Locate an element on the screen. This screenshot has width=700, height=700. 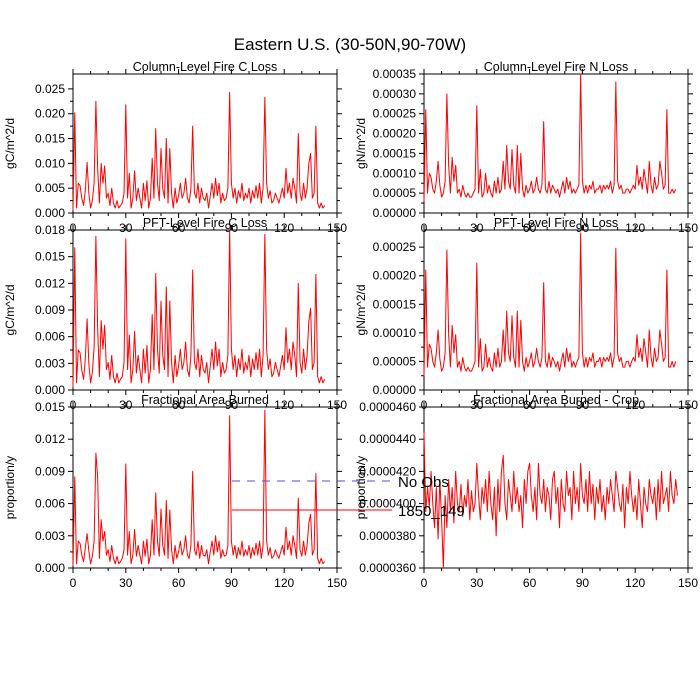
legend-label-1: 1850_149 is located at coordinates (431, 511).